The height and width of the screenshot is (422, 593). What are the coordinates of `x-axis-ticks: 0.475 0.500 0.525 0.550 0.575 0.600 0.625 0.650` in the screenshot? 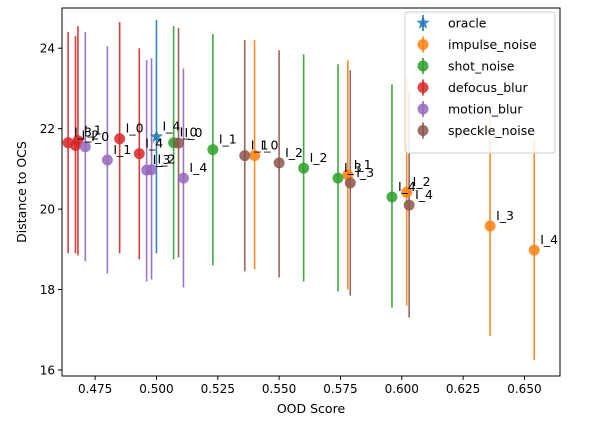 It's located at (310, 386).